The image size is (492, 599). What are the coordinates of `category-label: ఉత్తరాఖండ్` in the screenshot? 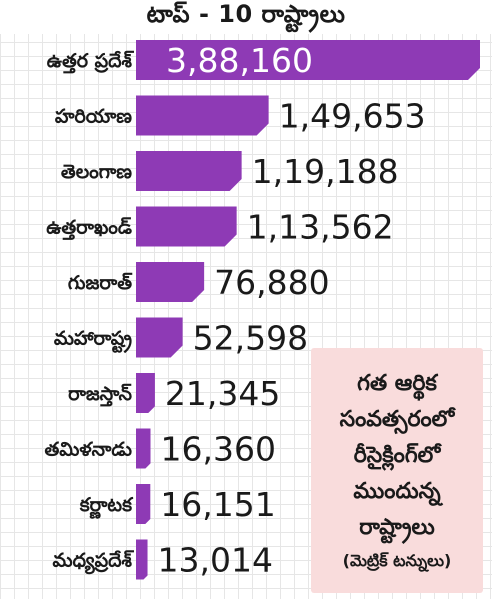 It's located at (89, 229).